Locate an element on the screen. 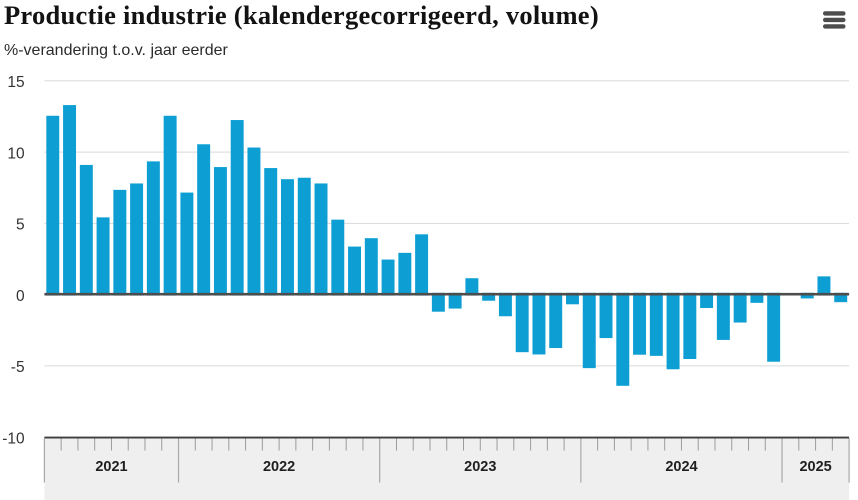  svg-text: 2023 is located at coordinates (480, 467).